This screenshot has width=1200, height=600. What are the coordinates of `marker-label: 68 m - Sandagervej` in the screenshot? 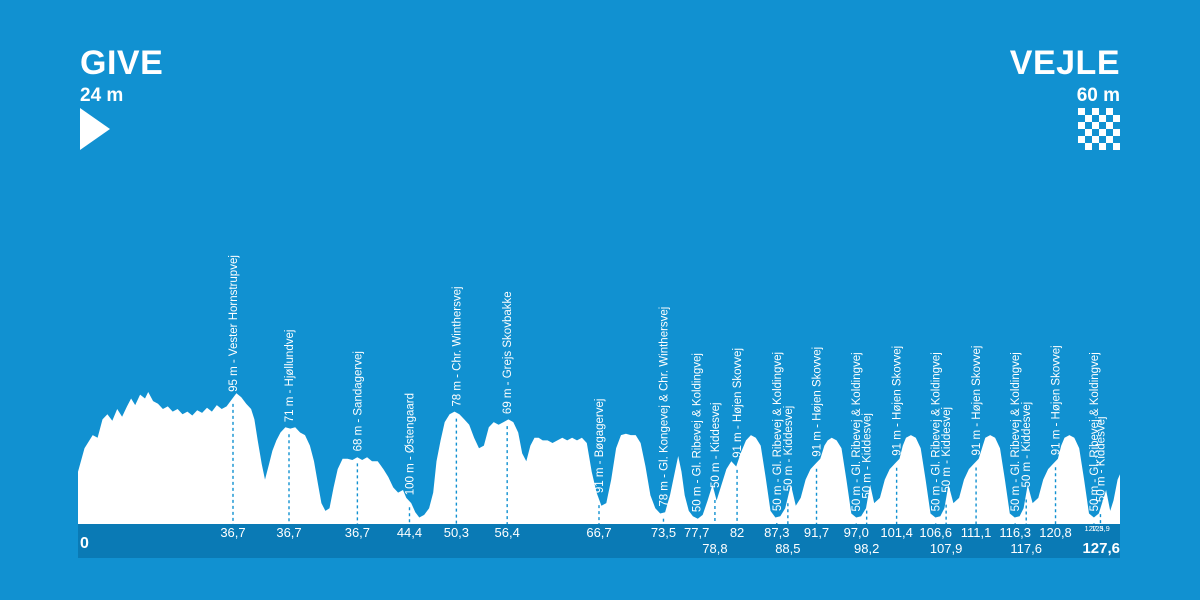 It's located at (358, 401).